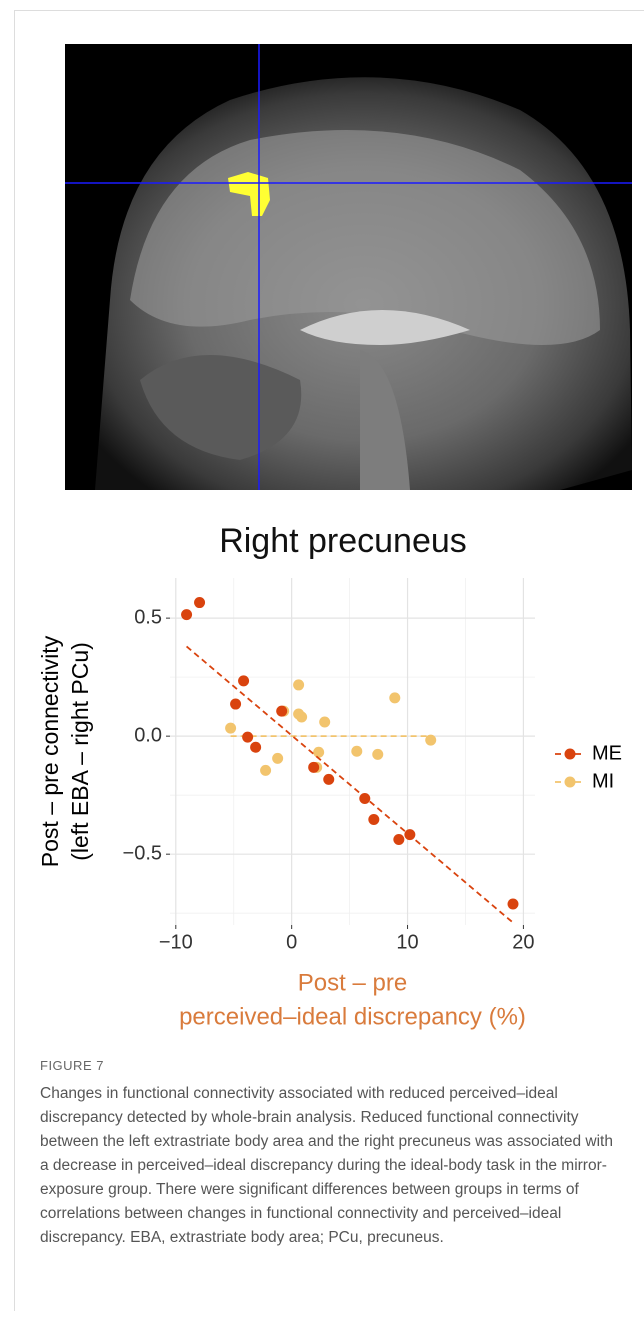  I want to click on image-title: Right precuneus, so click(343, 541).